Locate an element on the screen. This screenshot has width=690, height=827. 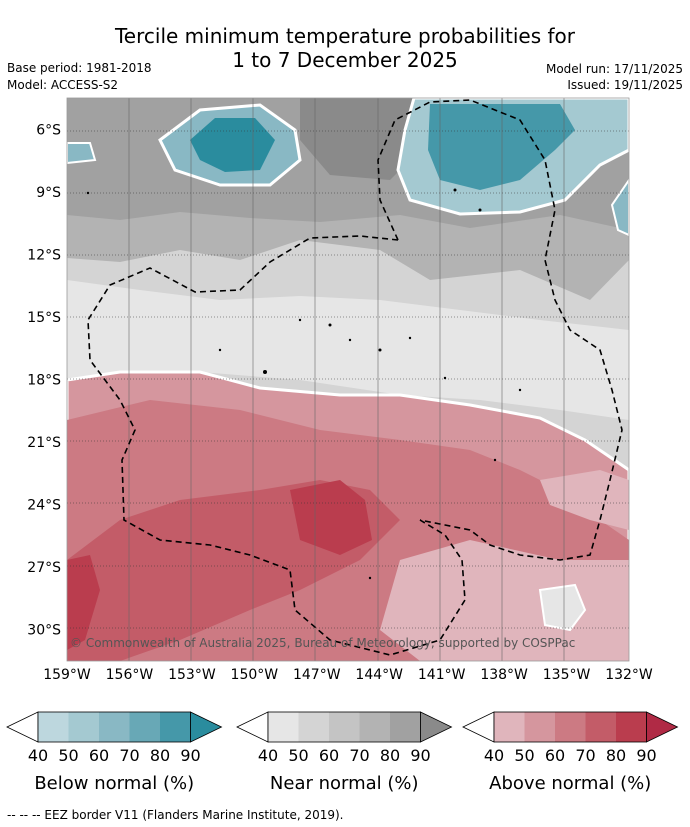
latitude-label: 6°S is located at coordinates (48, 130).